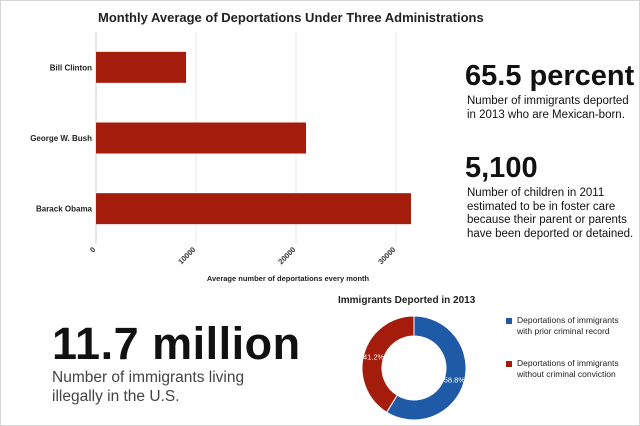 This screenshot has height=426, width=640. Describe the element at coordinates (426, 368) in the screenshot. I see `donut-slice-criminal-record` at that location.